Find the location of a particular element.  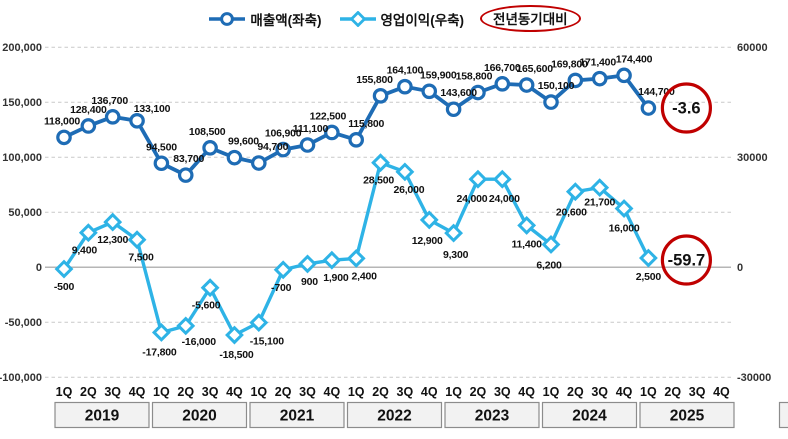

right-axis-tick-label: 0 is located at coordinates (740, 268).